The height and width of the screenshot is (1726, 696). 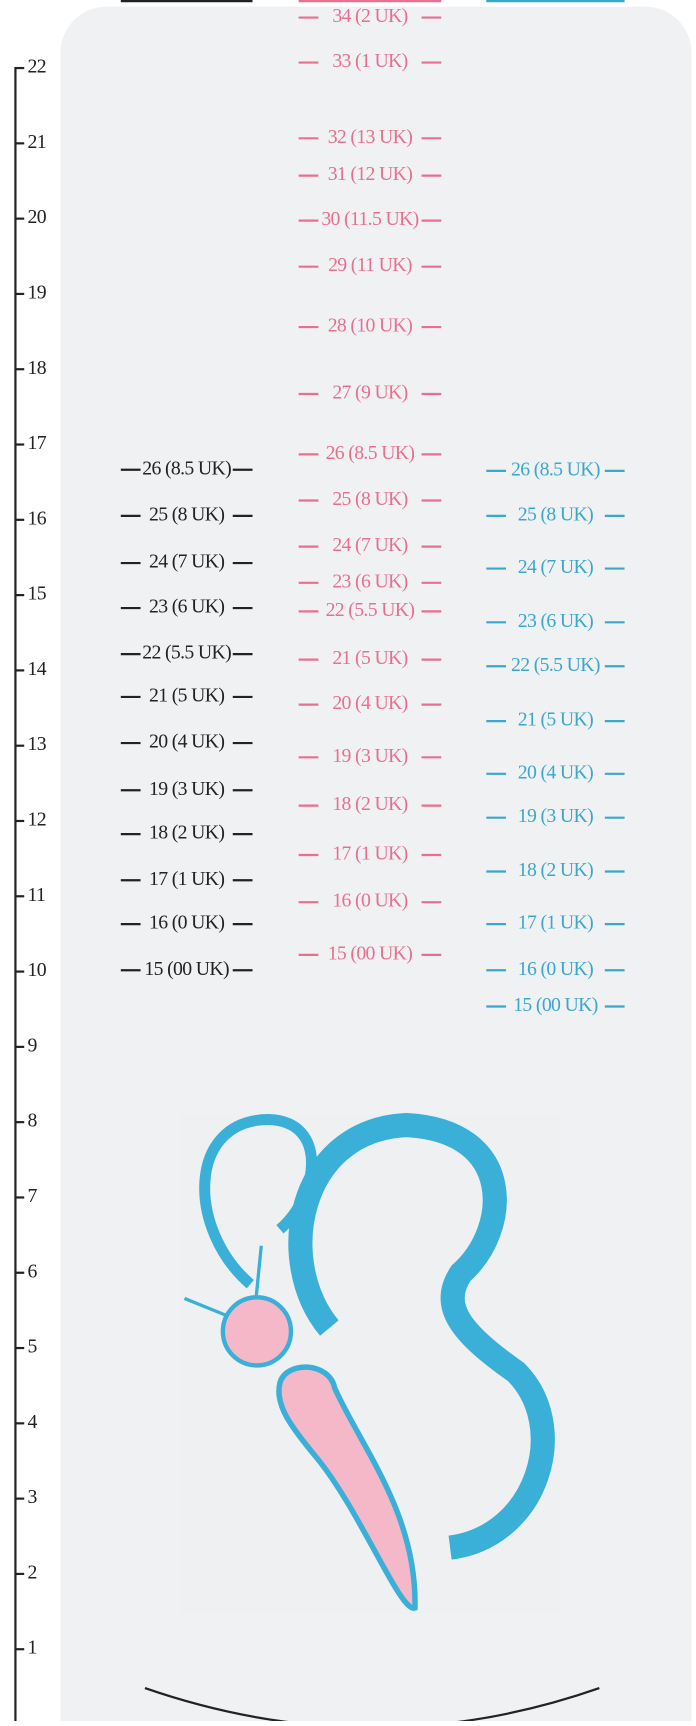 What do you see at coordinates (32, 1648) in the screenshot?
I see `ruler-label: 1` at bounding box center [32, 1648].